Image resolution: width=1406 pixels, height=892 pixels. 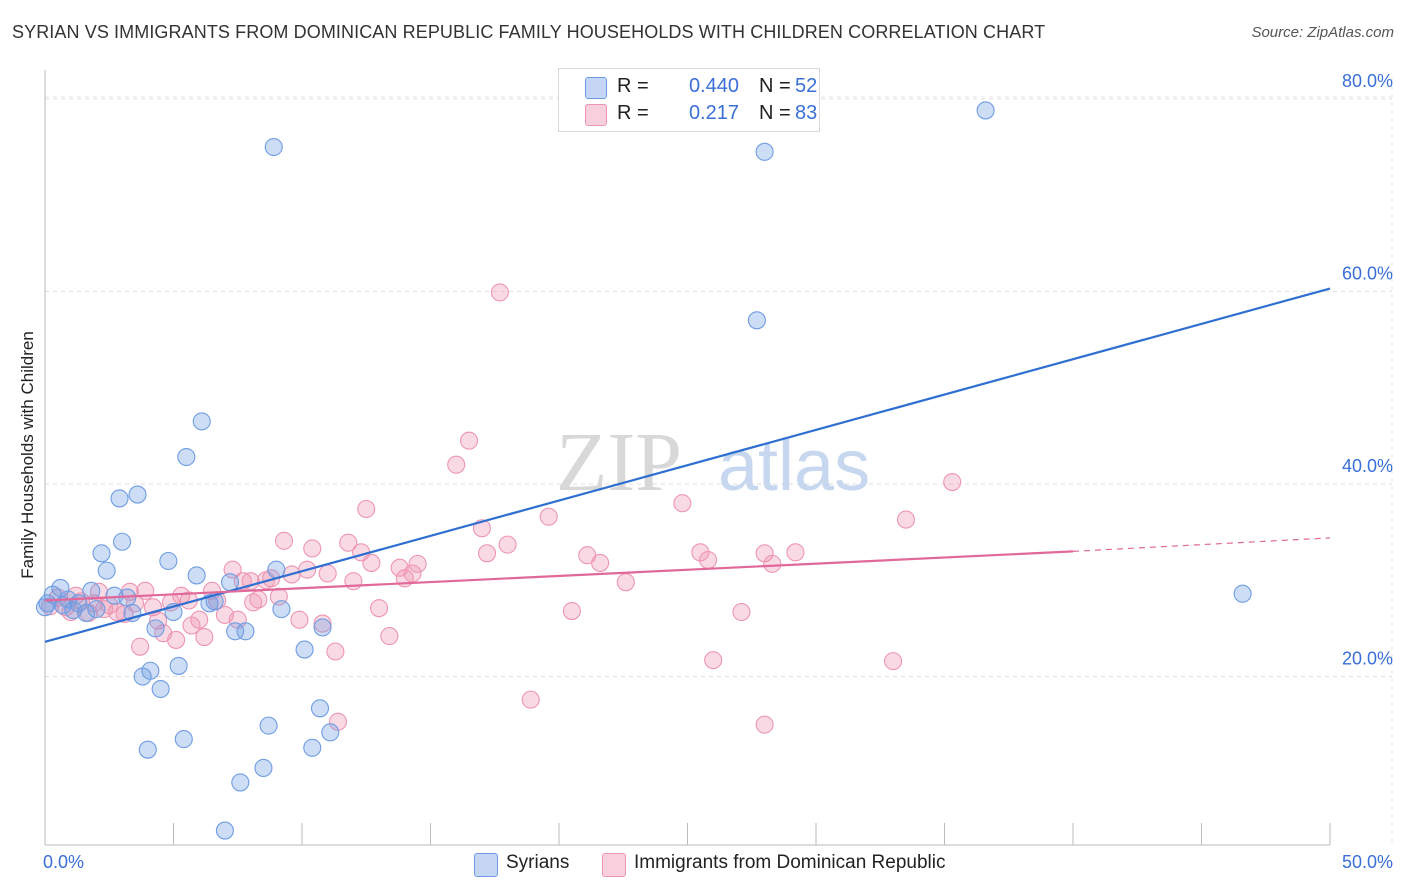 What do you see at coordinates (790, 862) in the screenshot?
I see `legend-label-dominican: Immigrants from Dominican Republic` at bounding box center [790, 862].